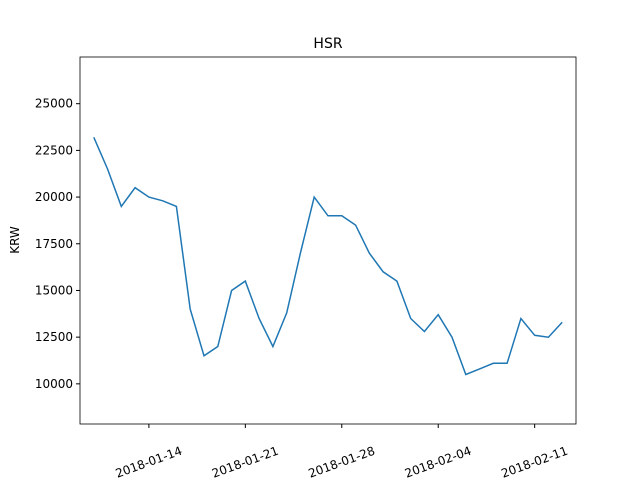  Describe the element at coordinates (54, 384) in the screenshot. I see `y-tick-label: 10000` at that location.